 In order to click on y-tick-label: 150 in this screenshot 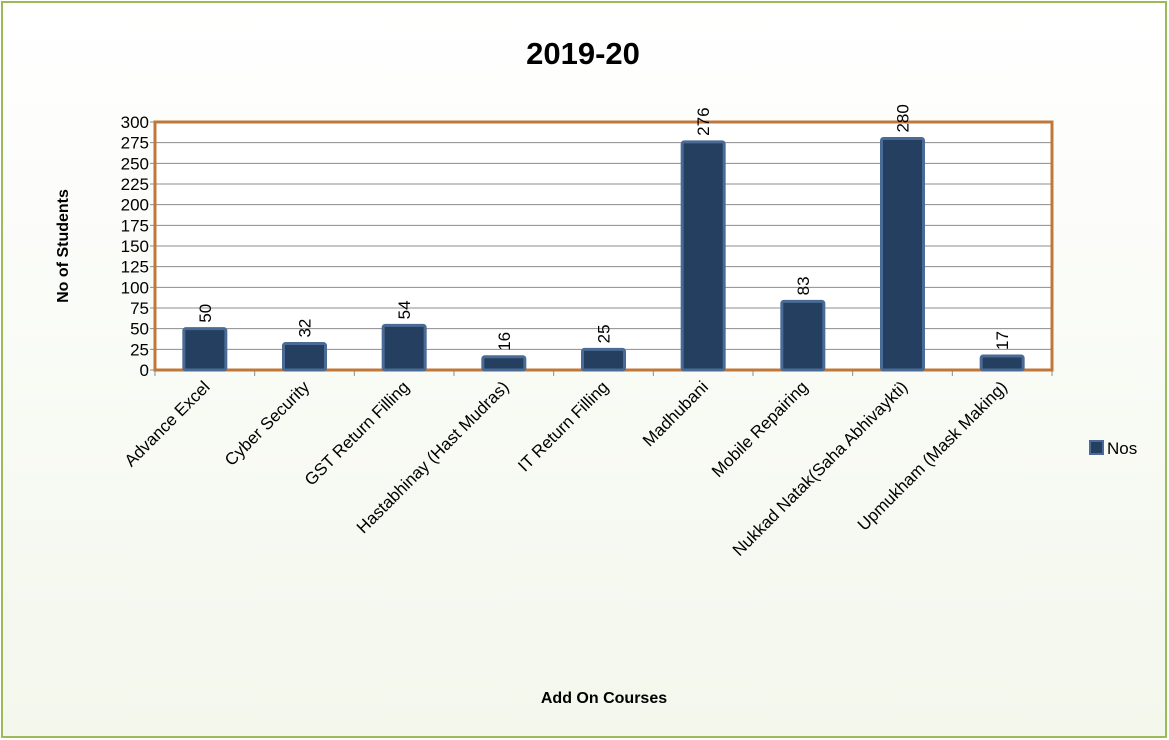, I will do `click(135, 246)`.